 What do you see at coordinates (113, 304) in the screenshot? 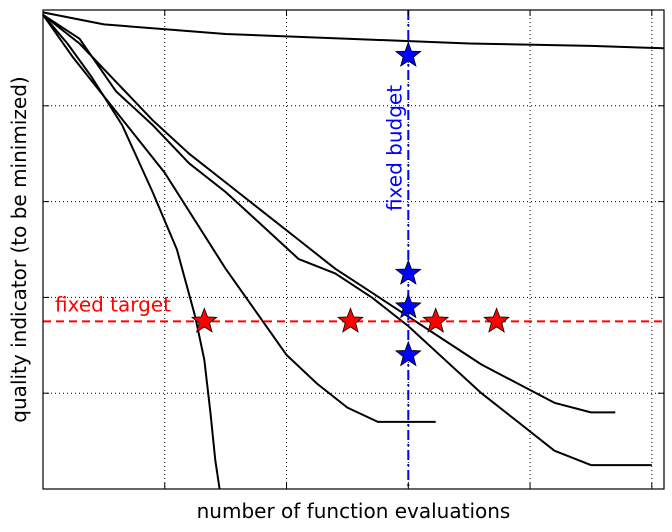
I see `fixed-target-label: fixed target` at bounding box center [113, 304].